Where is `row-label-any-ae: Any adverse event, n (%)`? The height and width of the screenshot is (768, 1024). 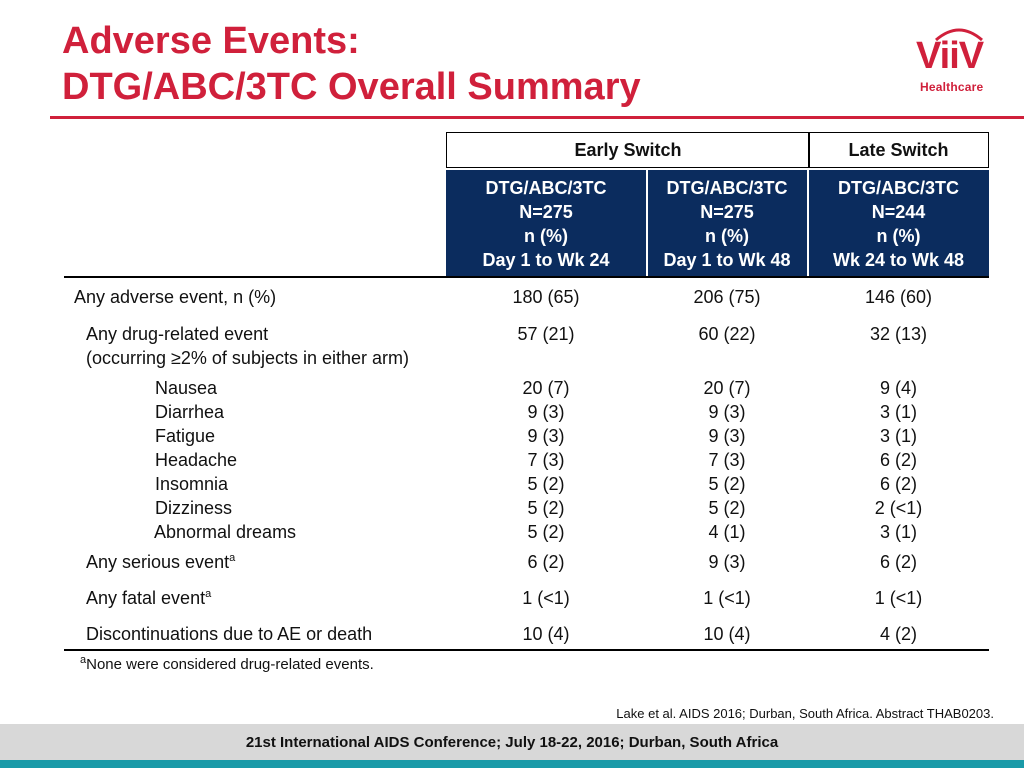
row-label-any-ae: Any adverse event, n (%) is located at coordinates (175, 297).